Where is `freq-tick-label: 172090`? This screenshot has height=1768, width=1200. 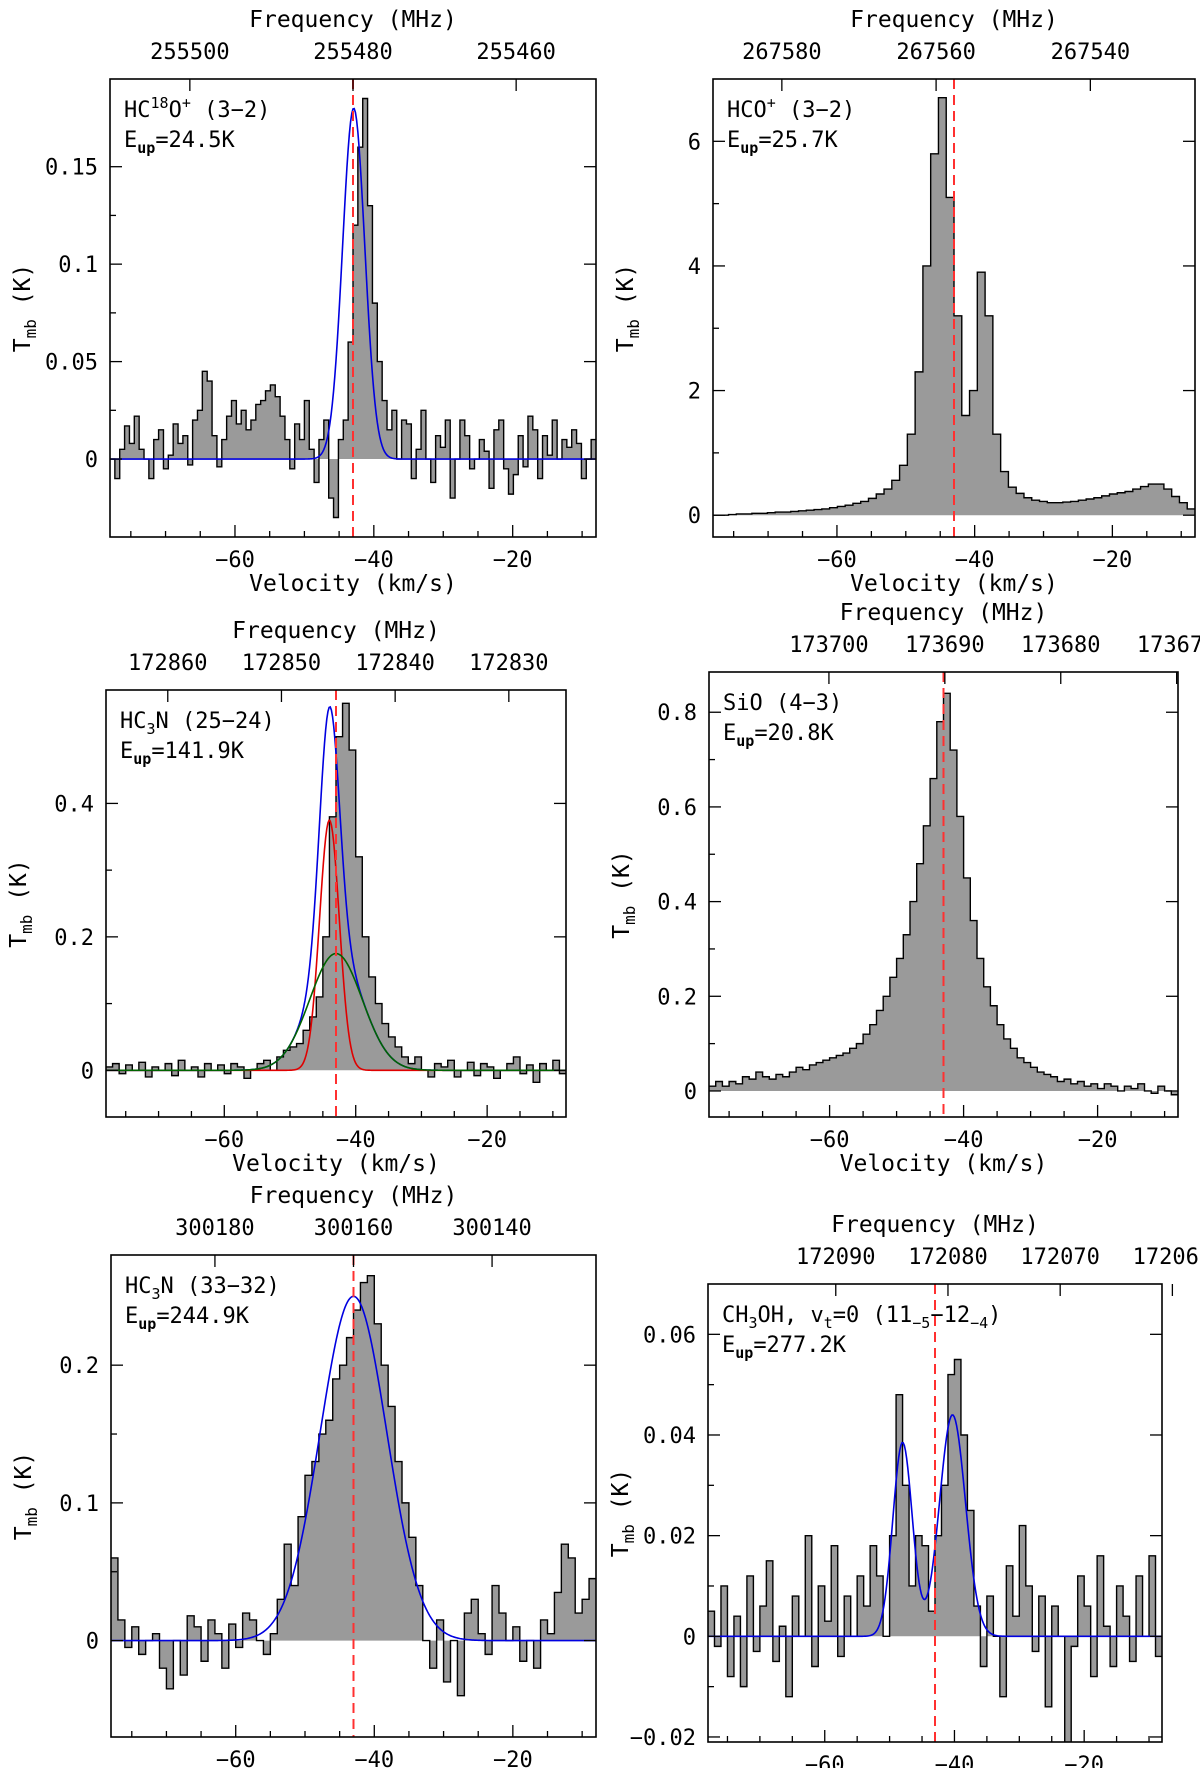 freq-tick-label: 172090 is located at coordinates (835, 1257).